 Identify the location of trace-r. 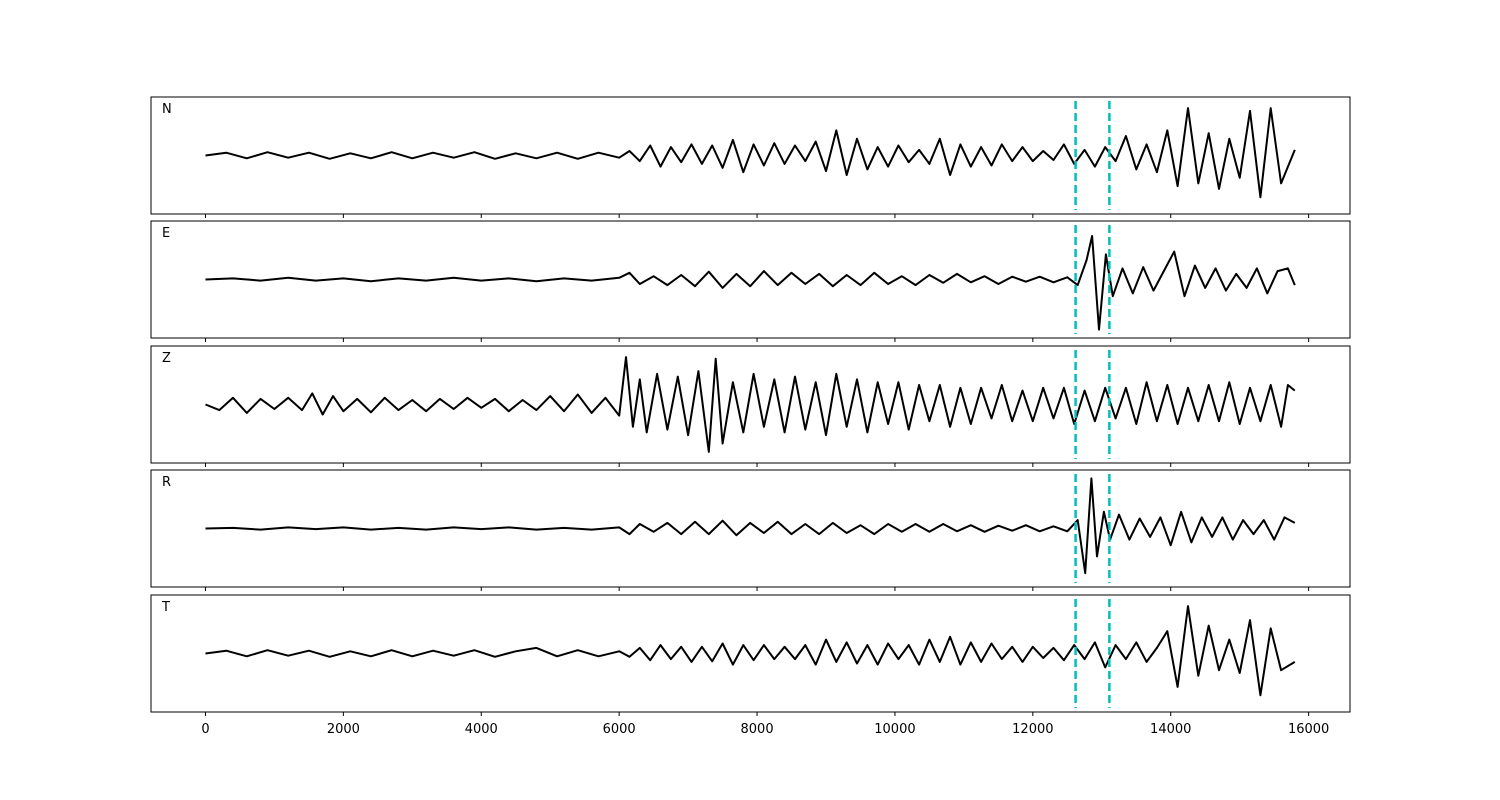
(750, 526).